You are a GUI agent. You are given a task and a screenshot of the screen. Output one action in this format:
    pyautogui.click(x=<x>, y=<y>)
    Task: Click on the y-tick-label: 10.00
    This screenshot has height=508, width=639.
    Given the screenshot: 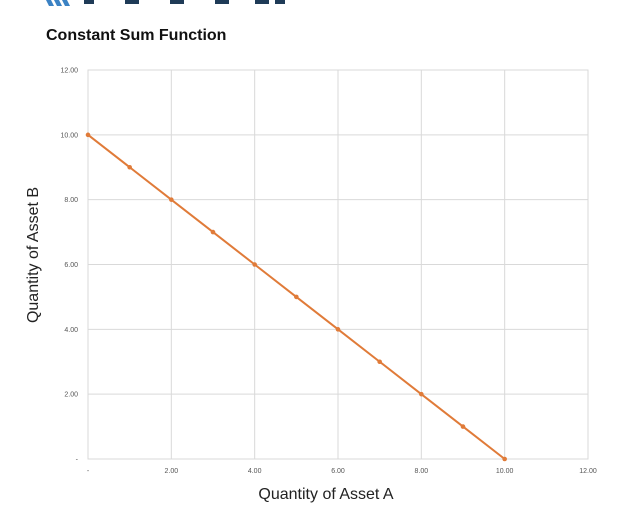 What is the action you would take?
    pyautogui.click(x=69, y=135)
    